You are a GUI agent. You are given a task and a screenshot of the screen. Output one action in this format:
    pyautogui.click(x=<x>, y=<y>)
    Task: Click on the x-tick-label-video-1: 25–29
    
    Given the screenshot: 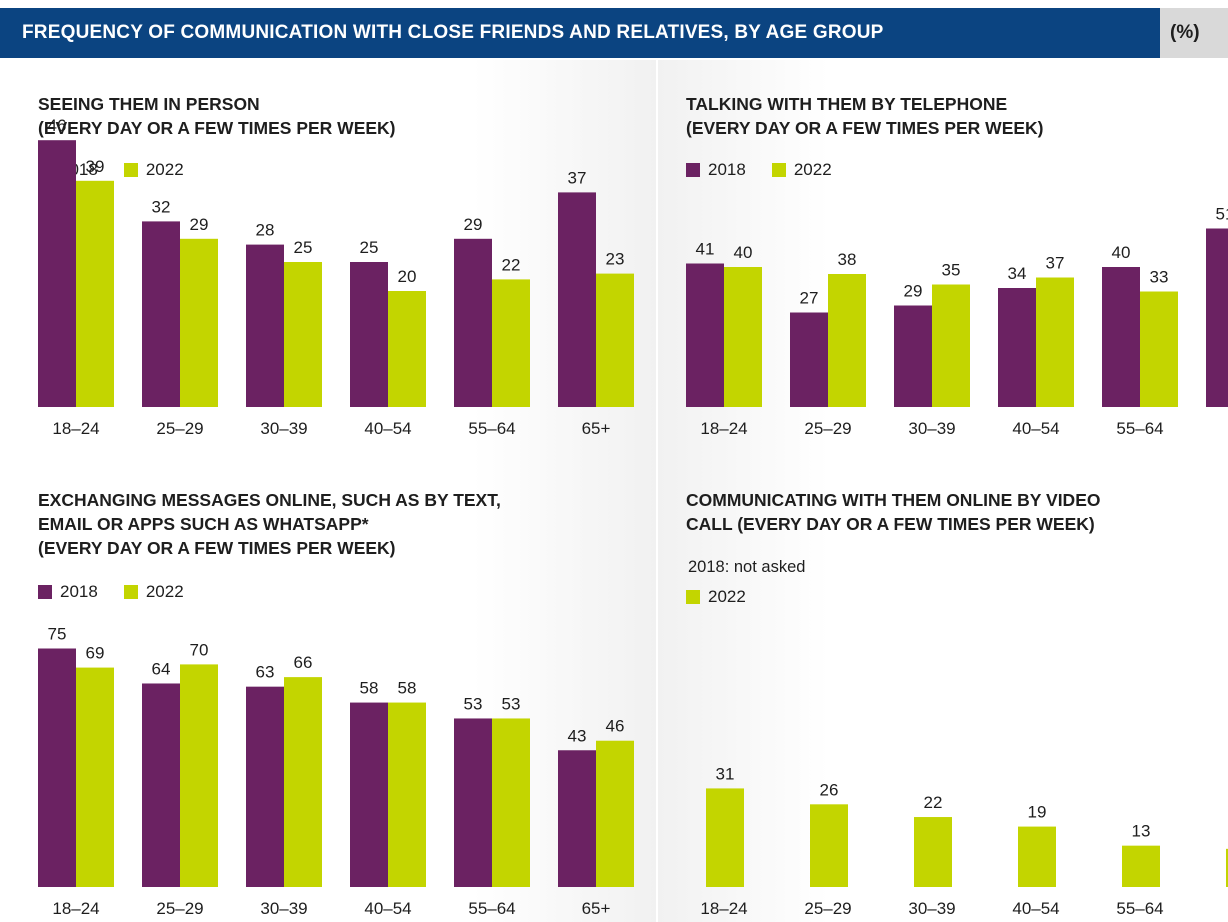 What is the action you would take?
    pyautogui.click(x=827, y=908)
    